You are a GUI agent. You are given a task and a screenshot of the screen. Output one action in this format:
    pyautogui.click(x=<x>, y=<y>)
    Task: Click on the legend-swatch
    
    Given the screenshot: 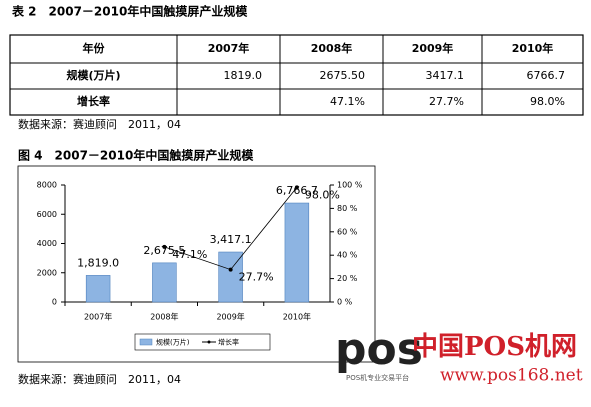 What is the action you would take?
    pyautogui.click(x=146, y=342)
    